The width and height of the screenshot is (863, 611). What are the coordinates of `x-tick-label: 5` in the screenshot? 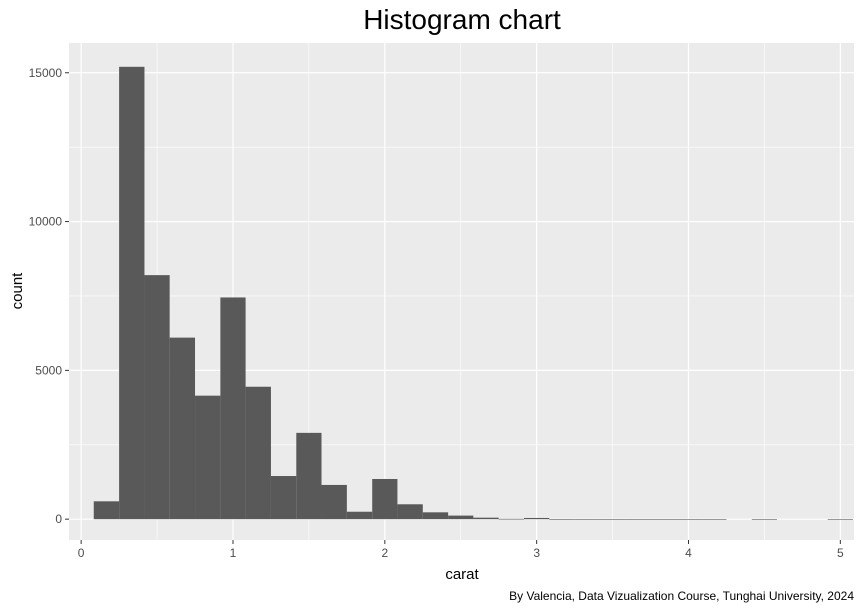 It's located at (840, 553).